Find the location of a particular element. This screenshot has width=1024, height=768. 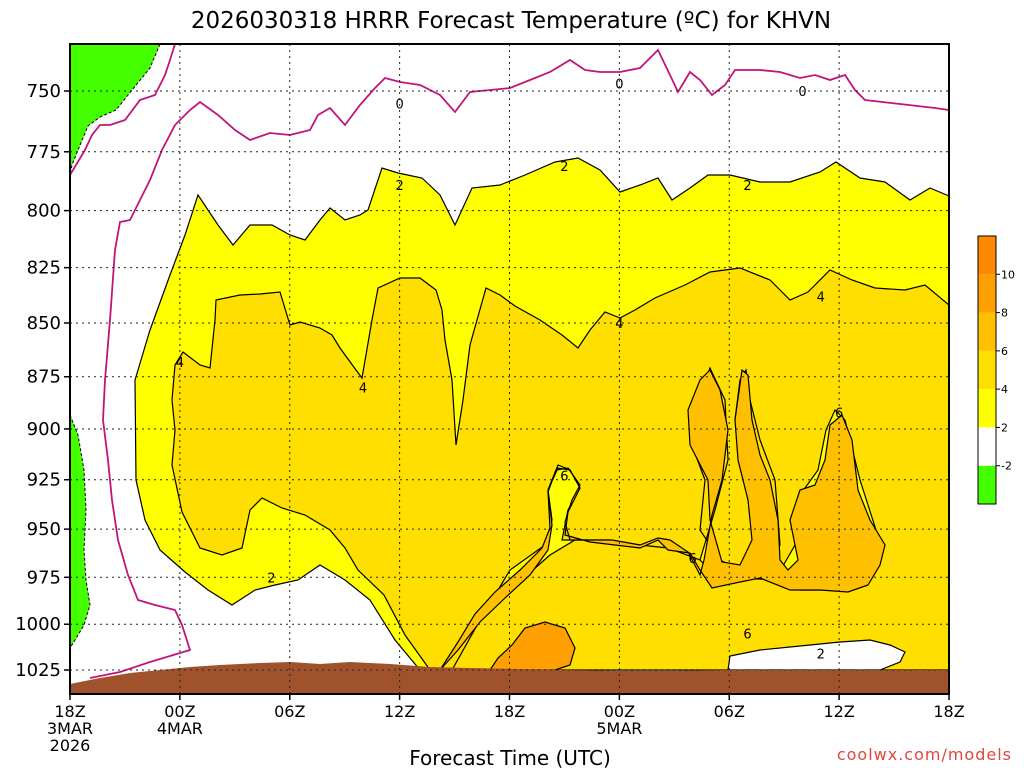

colorbar-label: 10 is located at coordinates (1008, 274).